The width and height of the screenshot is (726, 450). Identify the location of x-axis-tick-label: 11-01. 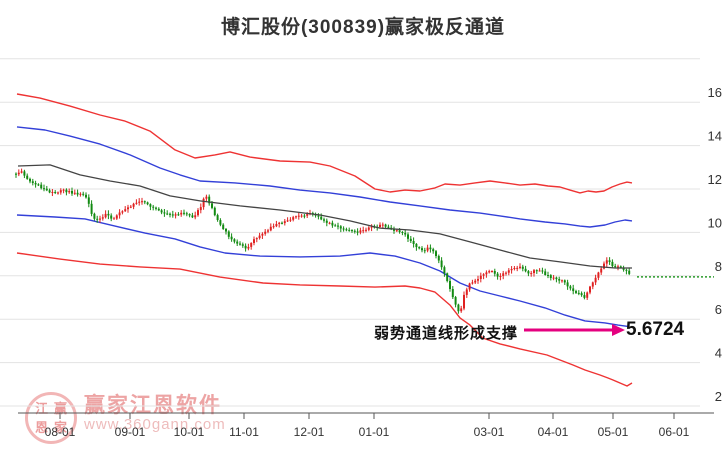
(244, 432).